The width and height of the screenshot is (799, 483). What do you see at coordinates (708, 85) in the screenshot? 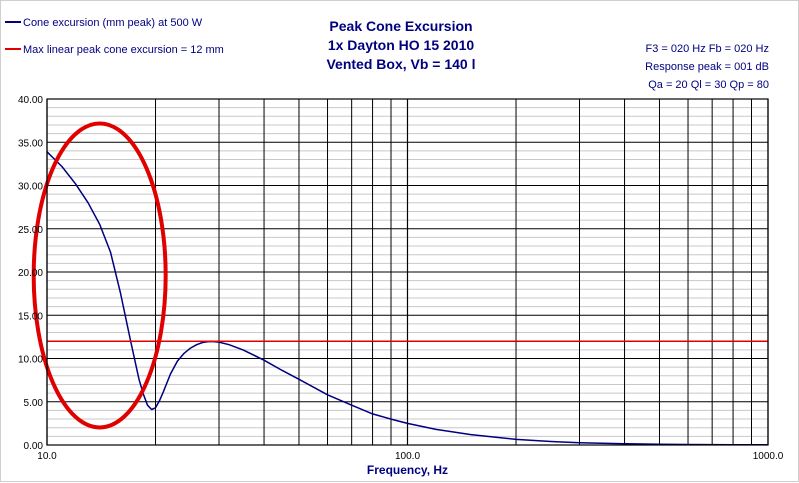
I see `chart-info-line: Qa = 20 Ql = 30 Qp = 80` at bounding box center [708, 85].